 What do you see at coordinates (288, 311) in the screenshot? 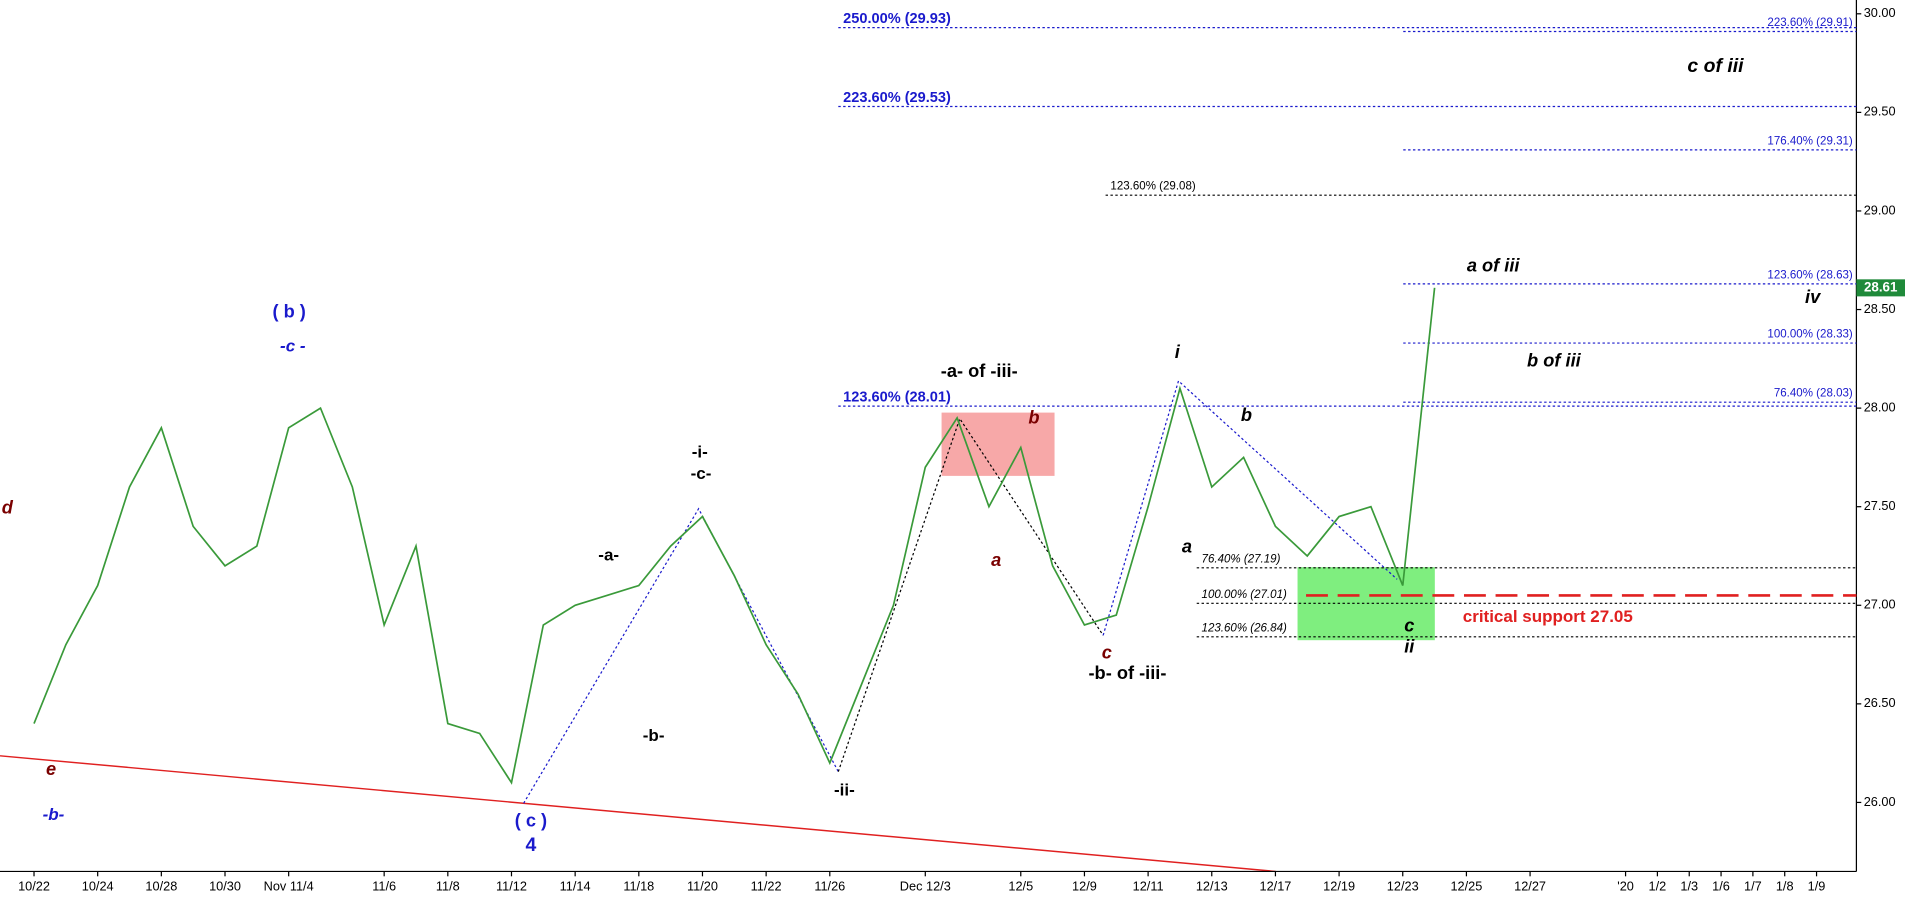
I see `wave-label: ( b )` at bounding box center [288, 311].